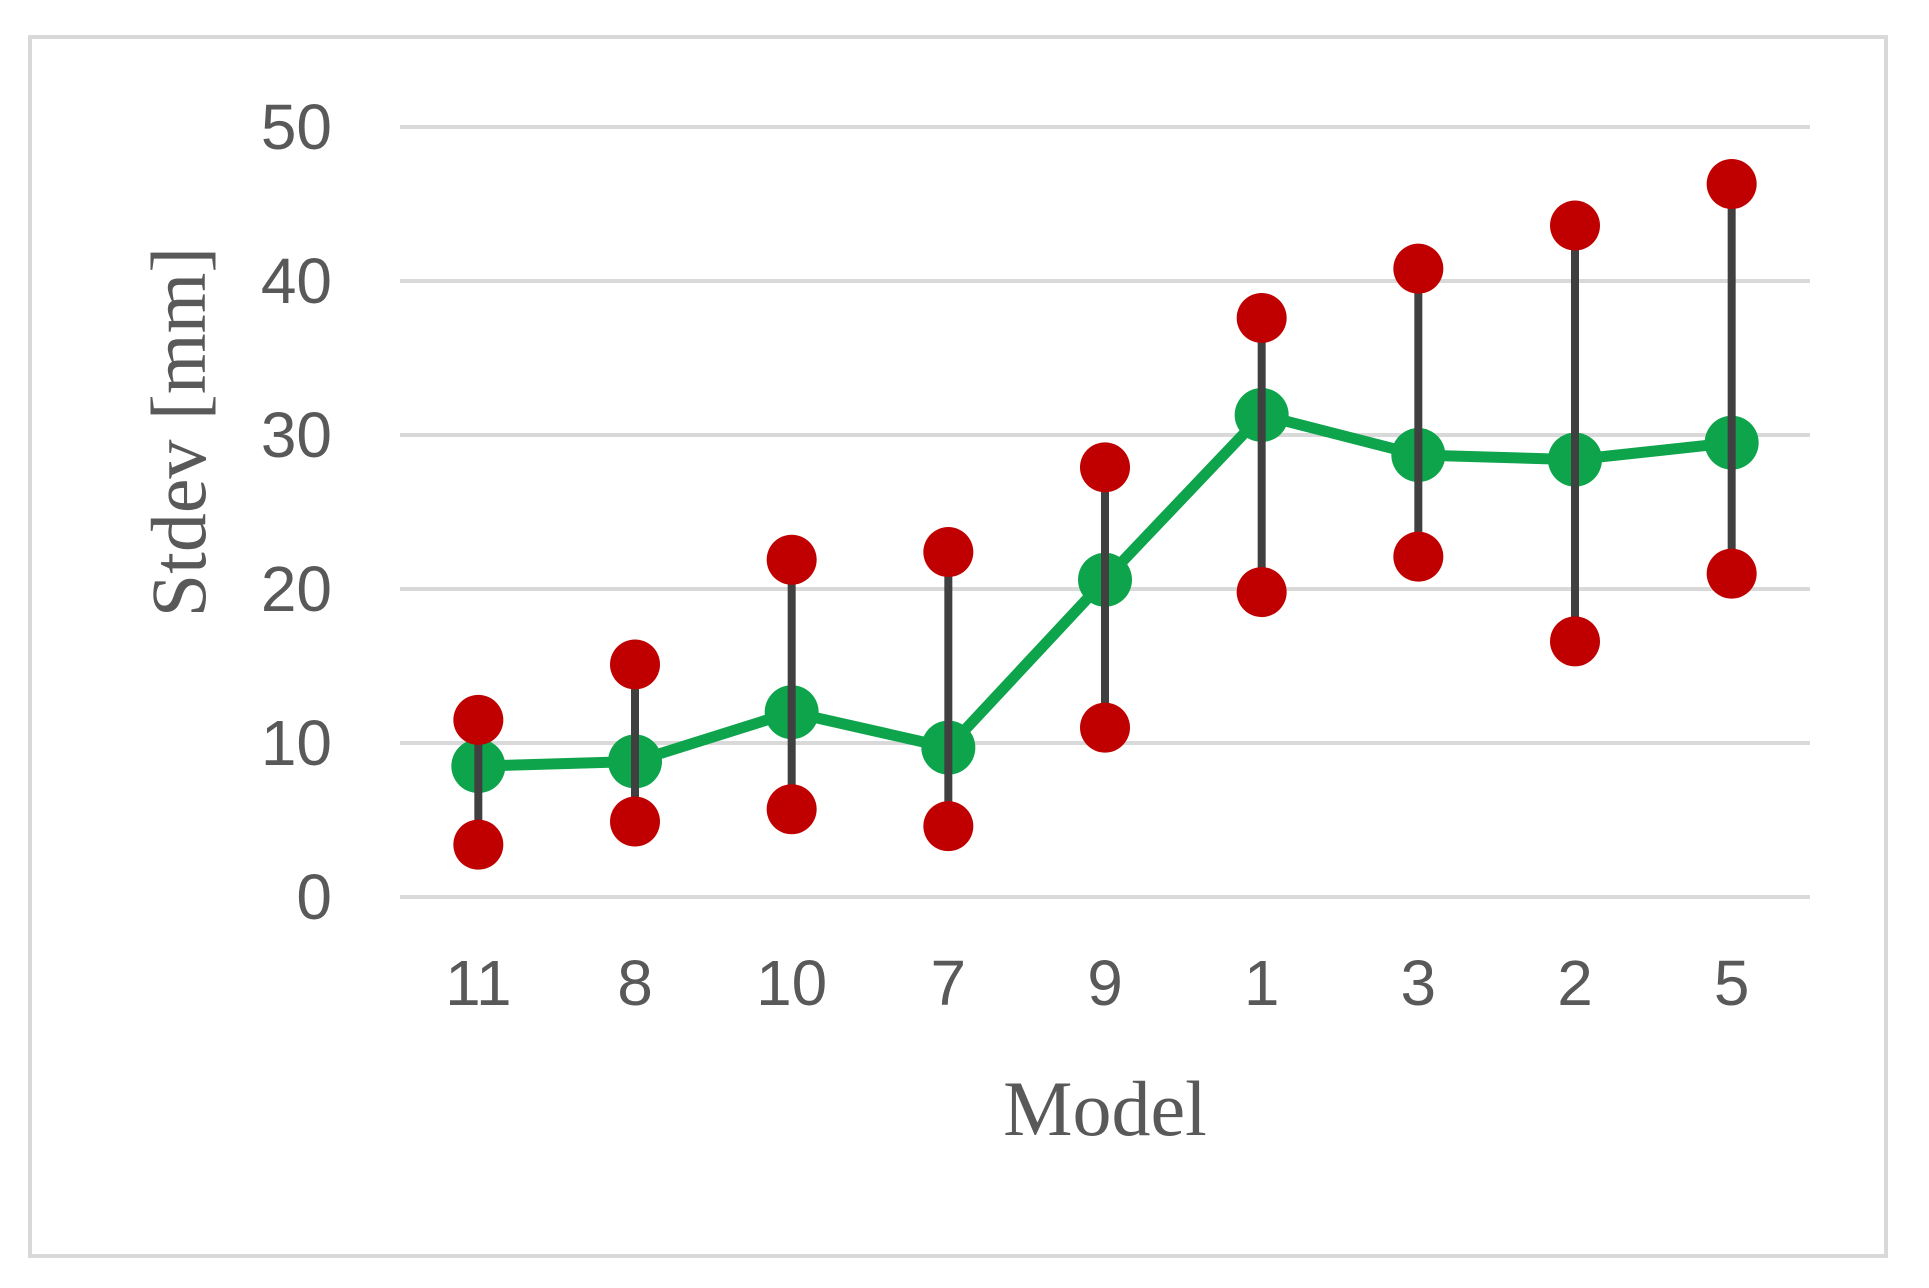  Describe the element at coordinates (314, 897) in the screenshot. I see `y-tick-label: 0` at that location.